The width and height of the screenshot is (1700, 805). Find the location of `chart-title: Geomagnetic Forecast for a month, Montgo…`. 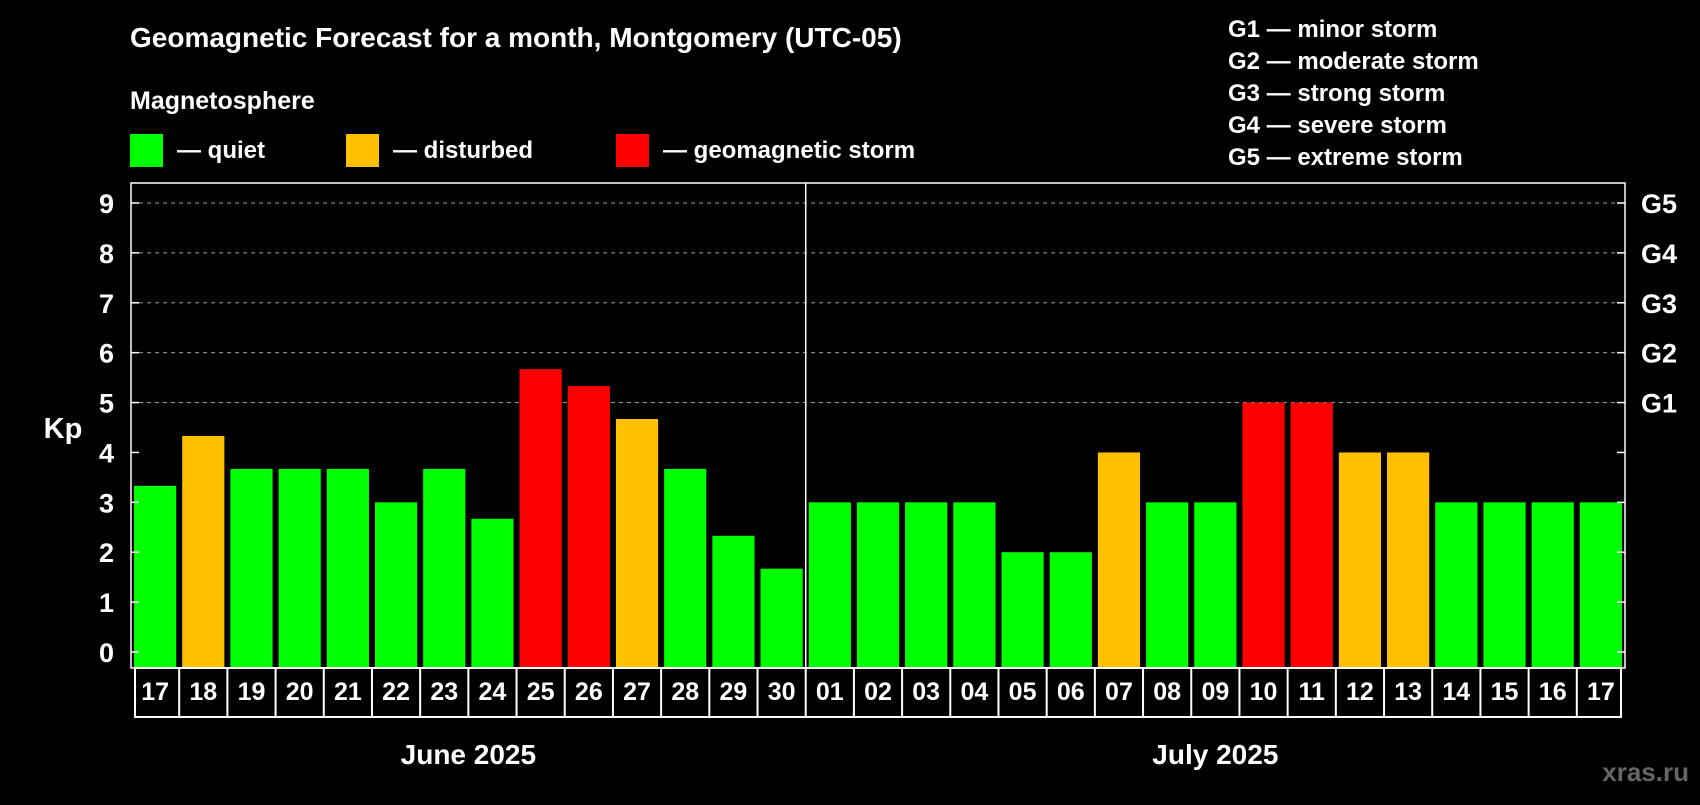

chart-title: Geomagnetic Forecast for a month, Montgo… is located at coordinates (516, 37).